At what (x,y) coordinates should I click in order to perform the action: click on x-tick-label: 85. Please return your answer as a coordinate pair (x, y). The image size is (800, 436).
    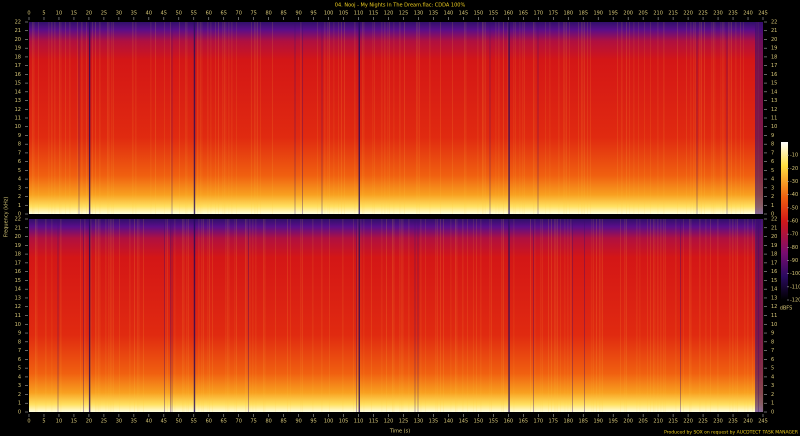
    Looking at the image, I should click on (283, 422).